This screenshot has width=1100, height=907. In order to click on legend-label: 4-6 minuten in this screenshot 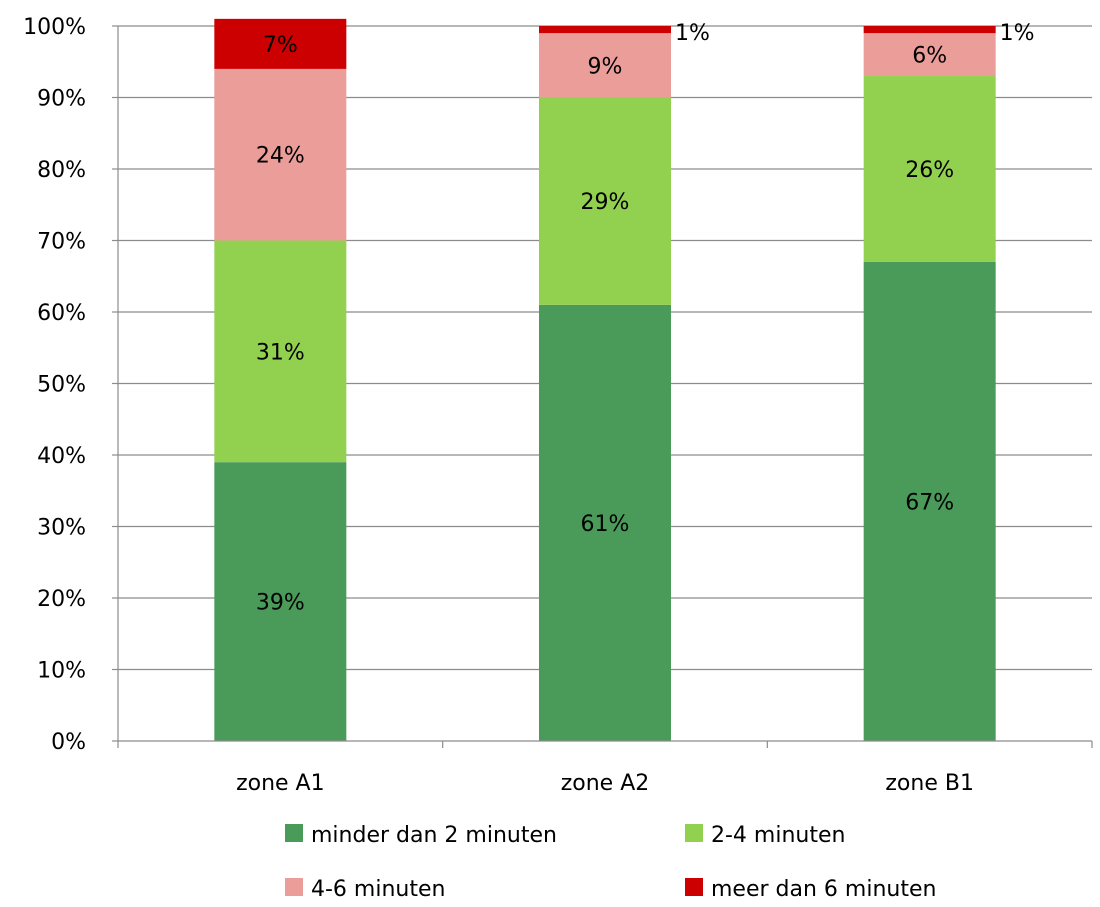, I will do `click(378, 889)`.